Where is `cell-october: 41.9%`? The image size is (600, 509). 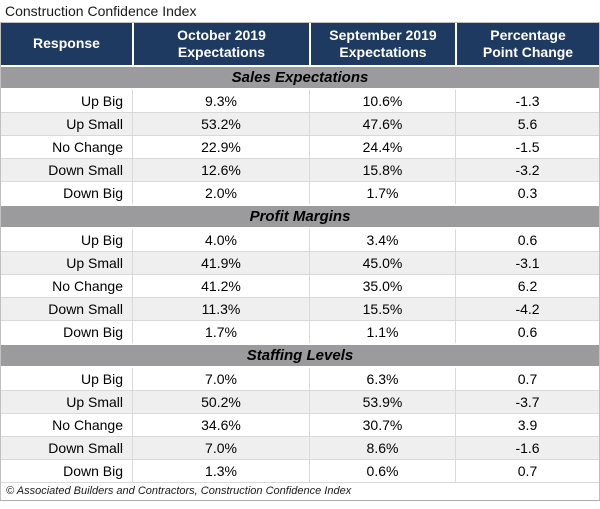 cell-october: 41.9% is located at coordinates (220, 263).